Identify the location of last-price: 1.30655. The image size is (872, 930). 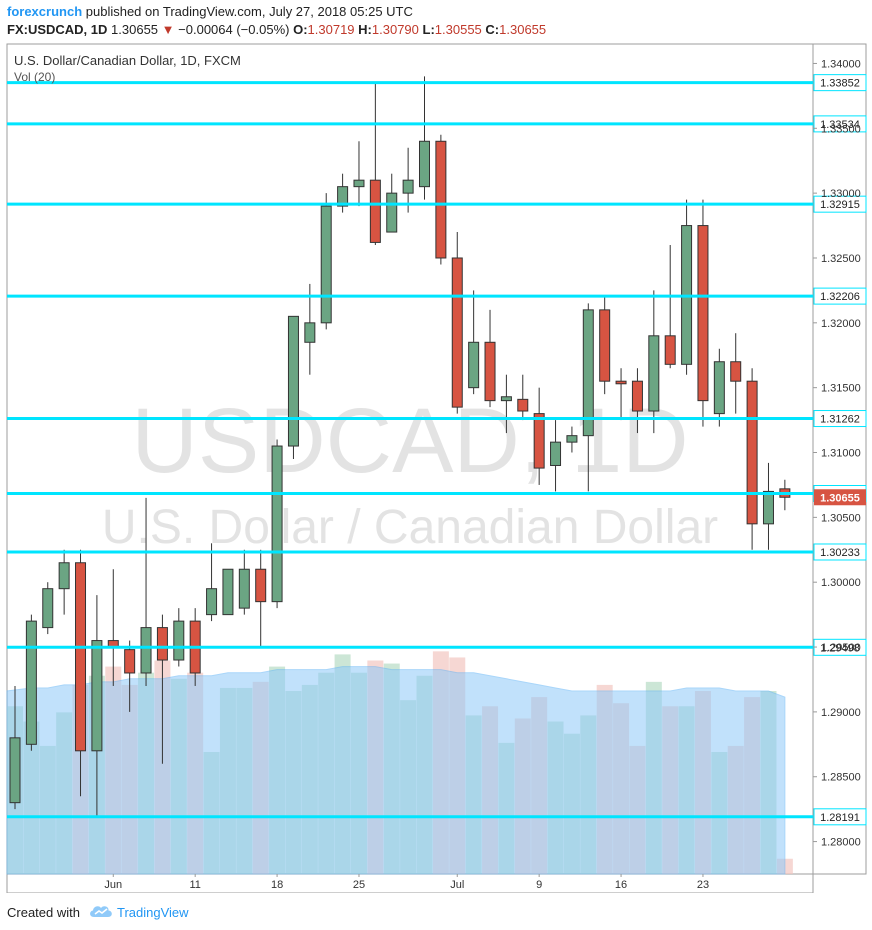
(135, 29).